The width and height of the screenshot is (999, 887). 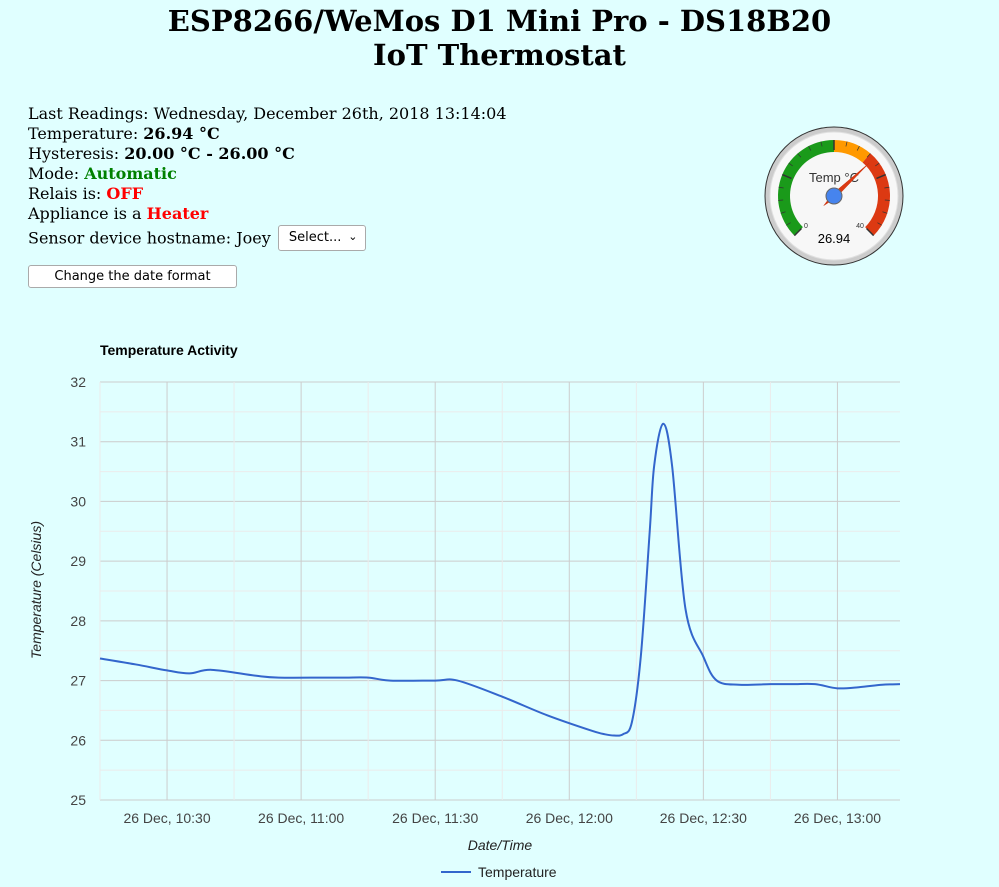 I want to click on gauge-hub, so click(x=834, y=196).